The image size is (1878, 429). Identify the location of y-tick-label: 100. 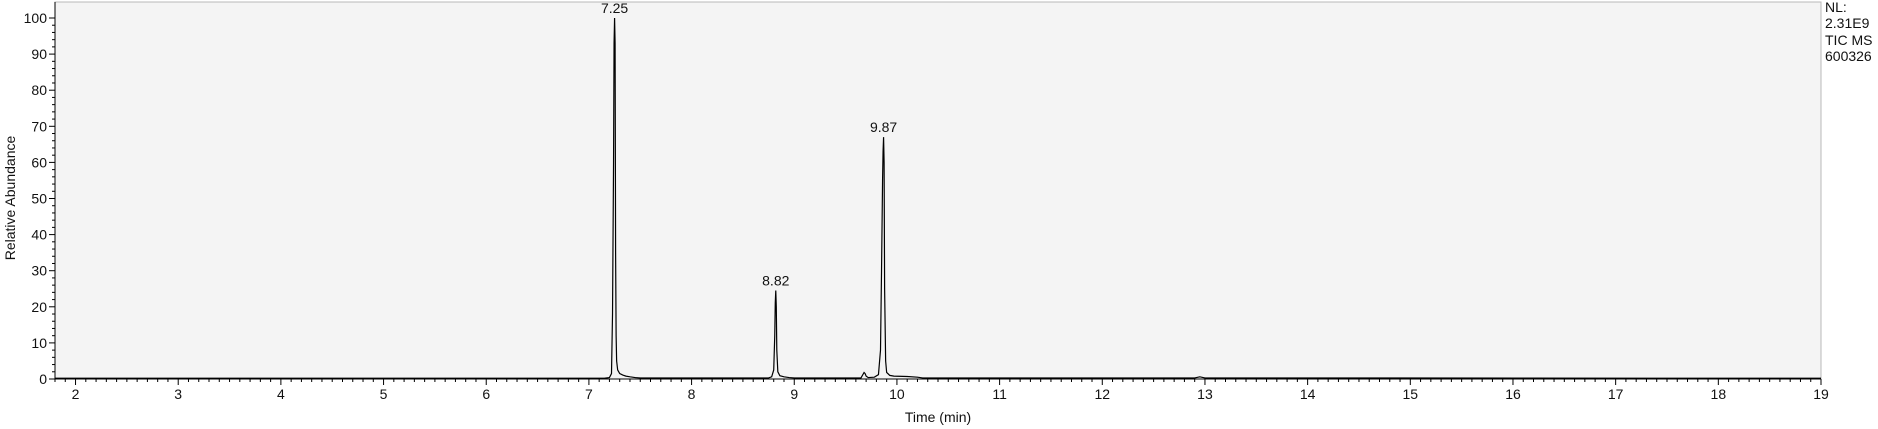
(36, 18).